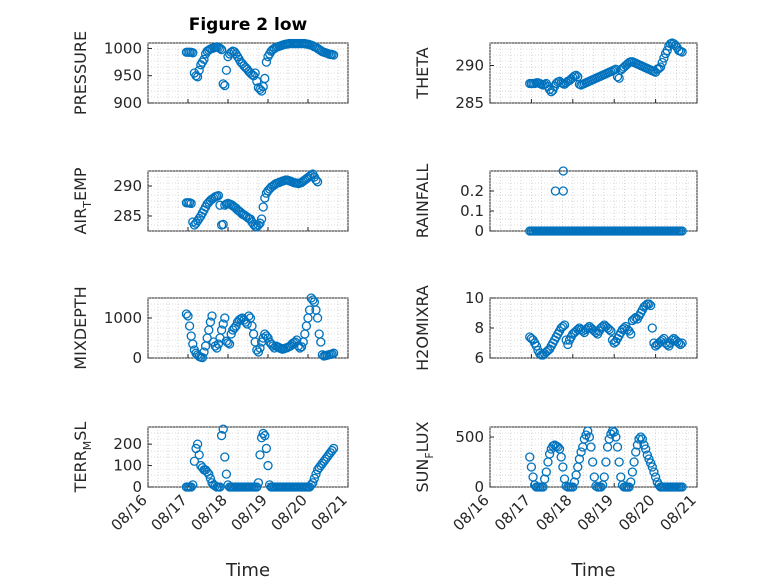  What do you see at coordinates (248, 25) in the screenshot?
I see `figure-title: Figure 2 low` at bounding box center [248, 25].